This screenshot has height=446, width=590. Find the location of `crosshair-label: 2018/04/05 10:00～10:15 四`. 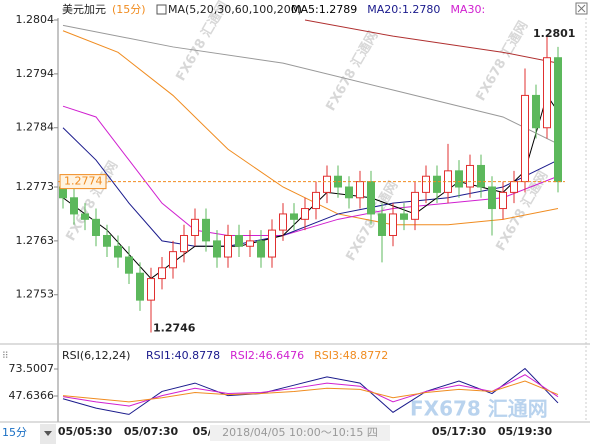

crosshair-label: 2018/04/05 10:00～10:15 四 is located at coordinates (300, 432).